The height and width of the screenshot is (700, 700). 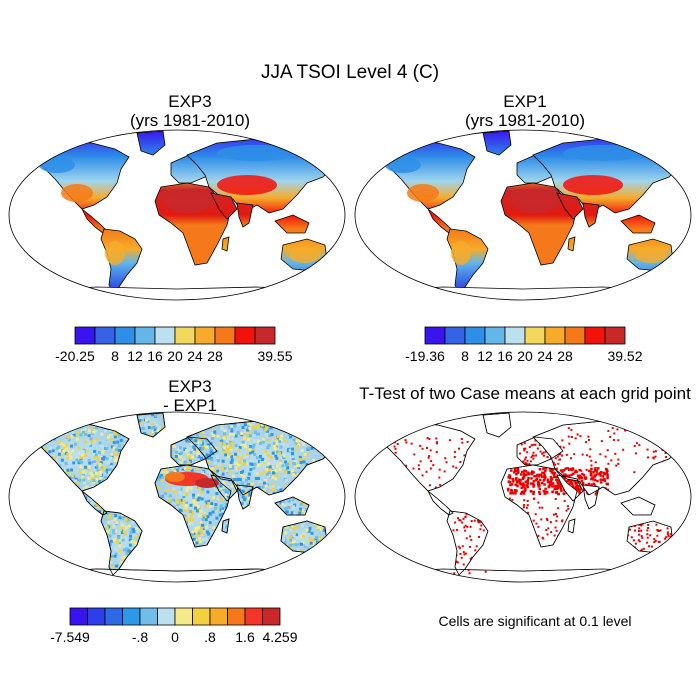 What do you see at coordinates (525, 101) in the screenshot?
I see `panel-title-exp1-line1: EXP1` at bounding box center [525, 101].